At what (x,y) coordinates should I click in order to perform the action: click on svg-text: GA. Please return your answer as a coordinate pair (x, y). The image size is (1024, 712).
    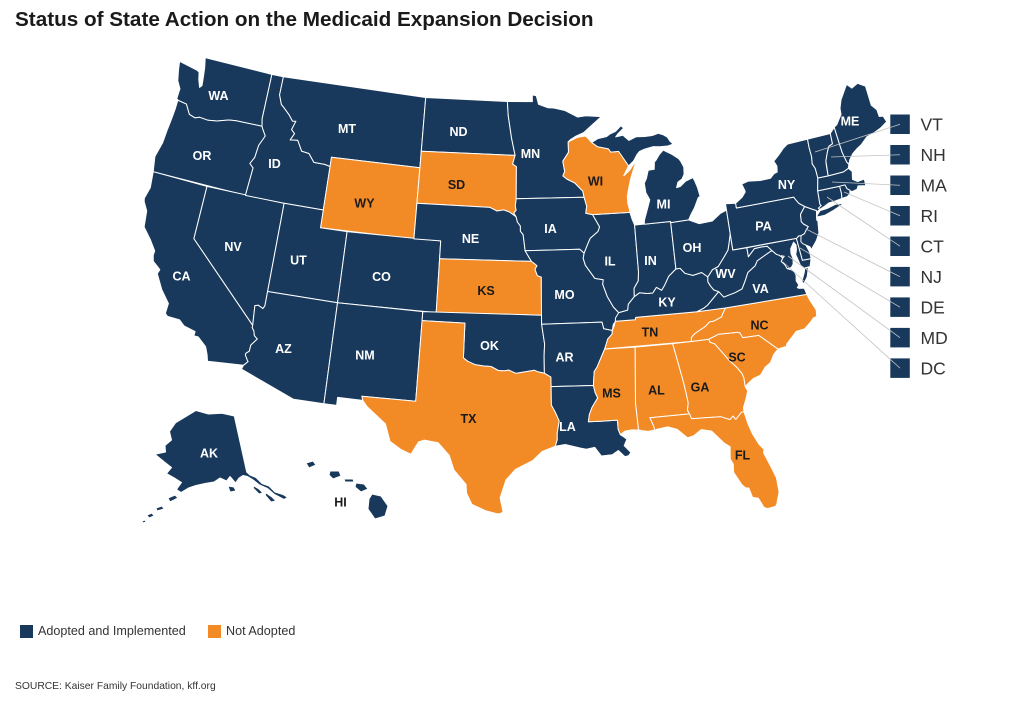
    Looking at the image, I should click on (700, 388).